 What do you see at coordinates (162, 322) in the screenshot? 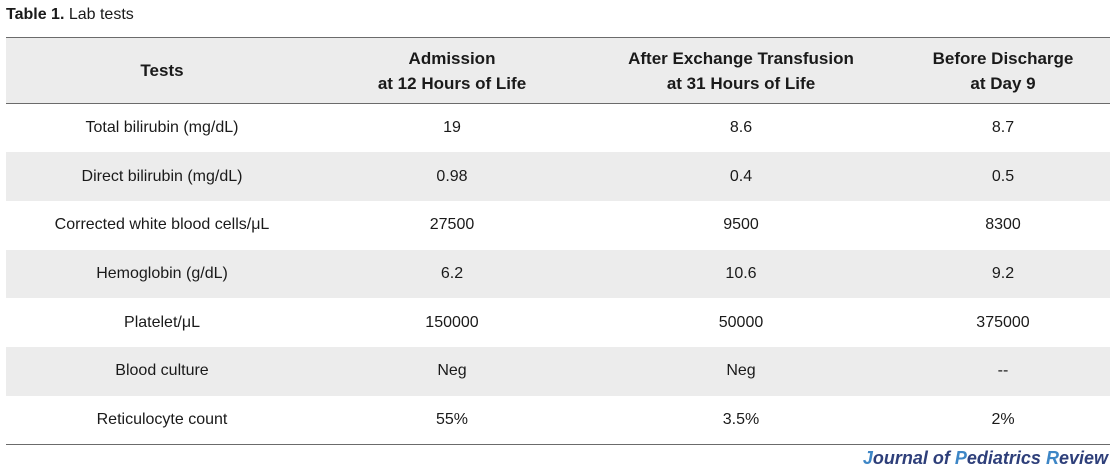
I see `test-name-cell: Platelet/μL` at bounding box center [162, 322].